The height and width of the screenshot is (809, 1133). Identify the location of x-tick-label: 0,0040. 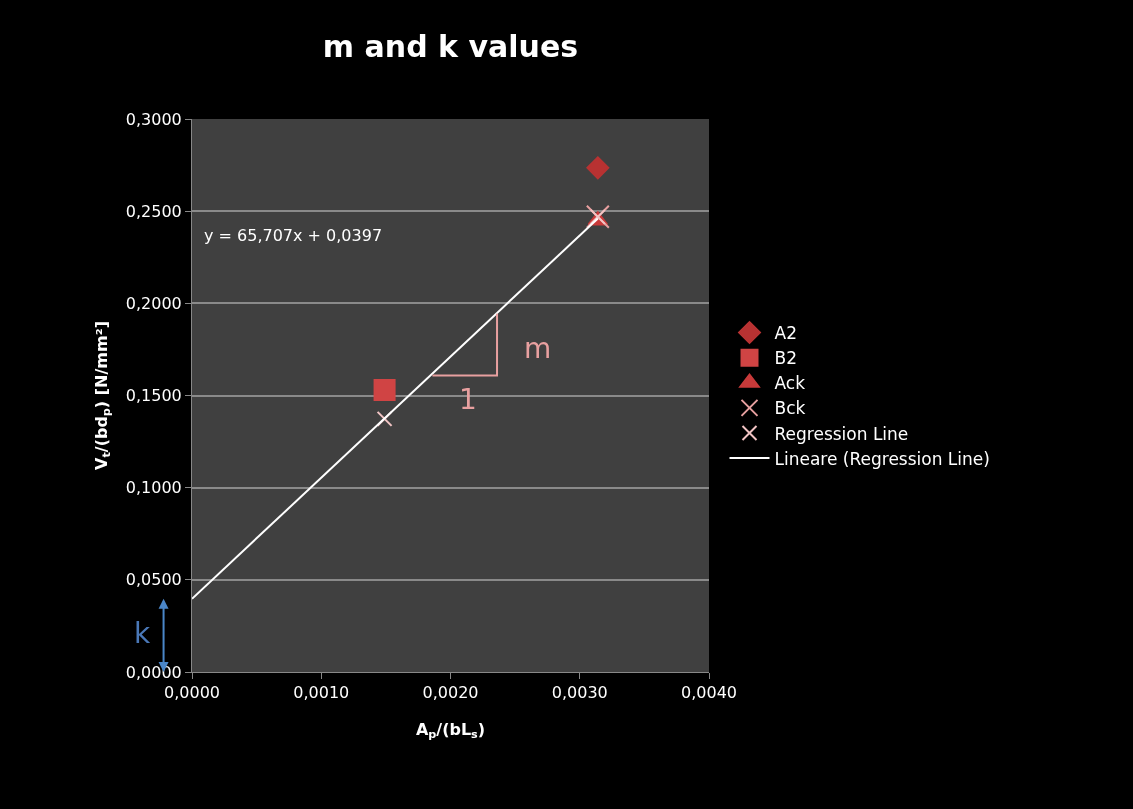
(709, 693).